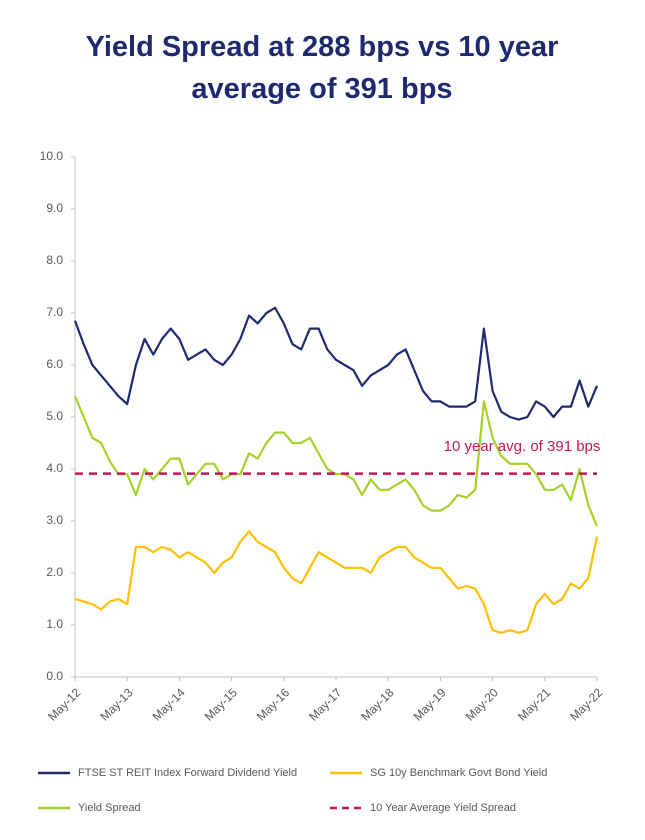  I want to click on legend-label: 10 Year Average Yield Spread, so click(443, 808).